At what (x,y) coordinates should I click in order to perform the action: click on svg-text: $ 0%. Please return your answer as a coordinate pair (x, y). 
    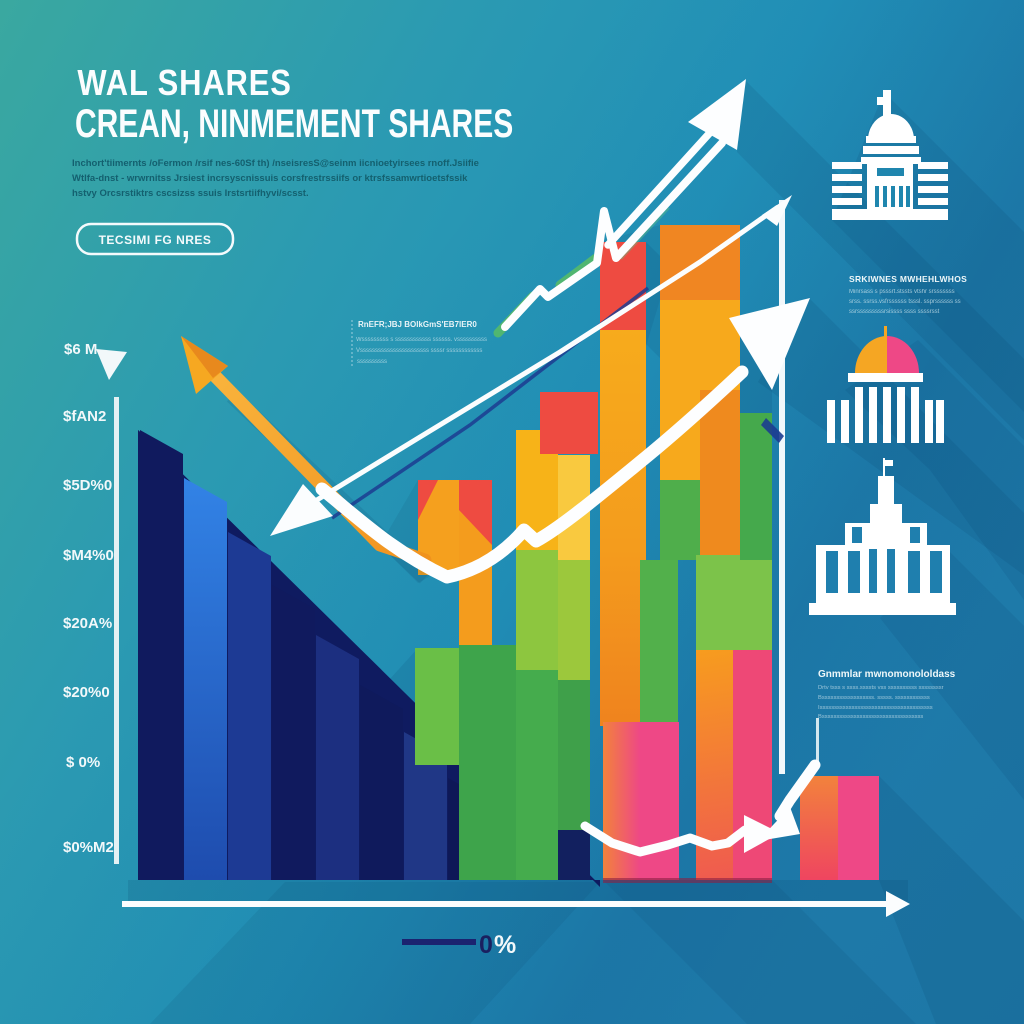
    Looking at the image, I should click on (83, 762).